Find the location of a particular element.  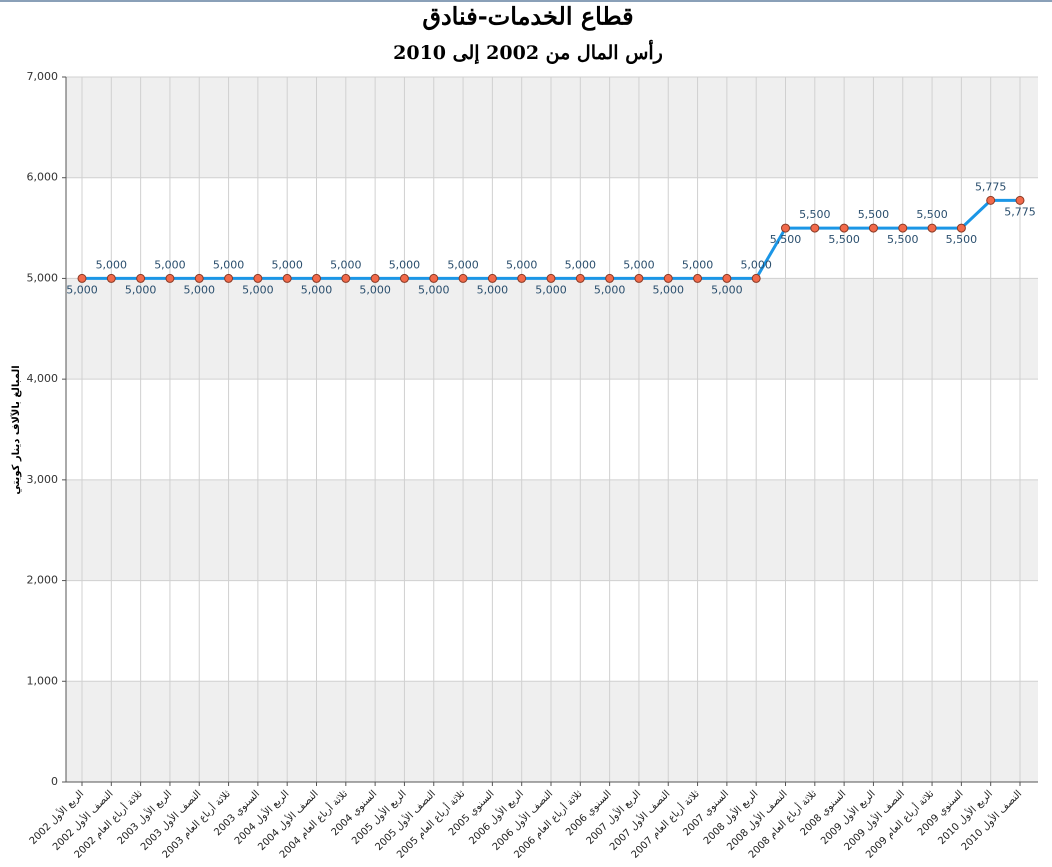

y-tick-label: 0 is located at coordinates (54, 781).